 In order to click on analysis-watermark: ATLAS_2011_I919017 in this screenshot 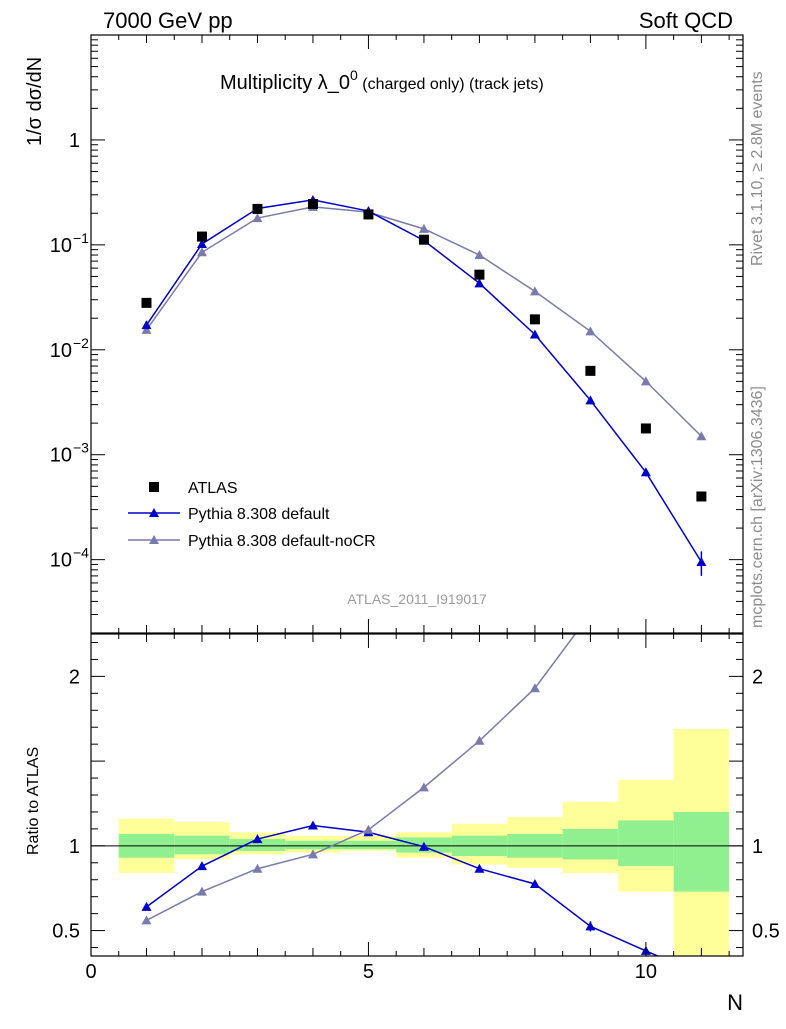, I will do `click(417, 599)`.